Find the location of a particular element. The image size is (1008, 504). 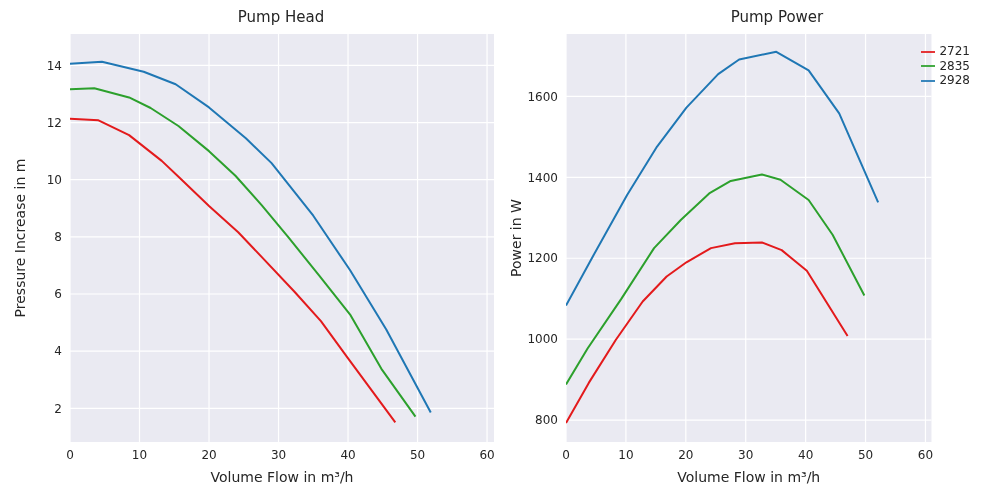

y-tick-label: 1200 is located at coordinates (542, 258).